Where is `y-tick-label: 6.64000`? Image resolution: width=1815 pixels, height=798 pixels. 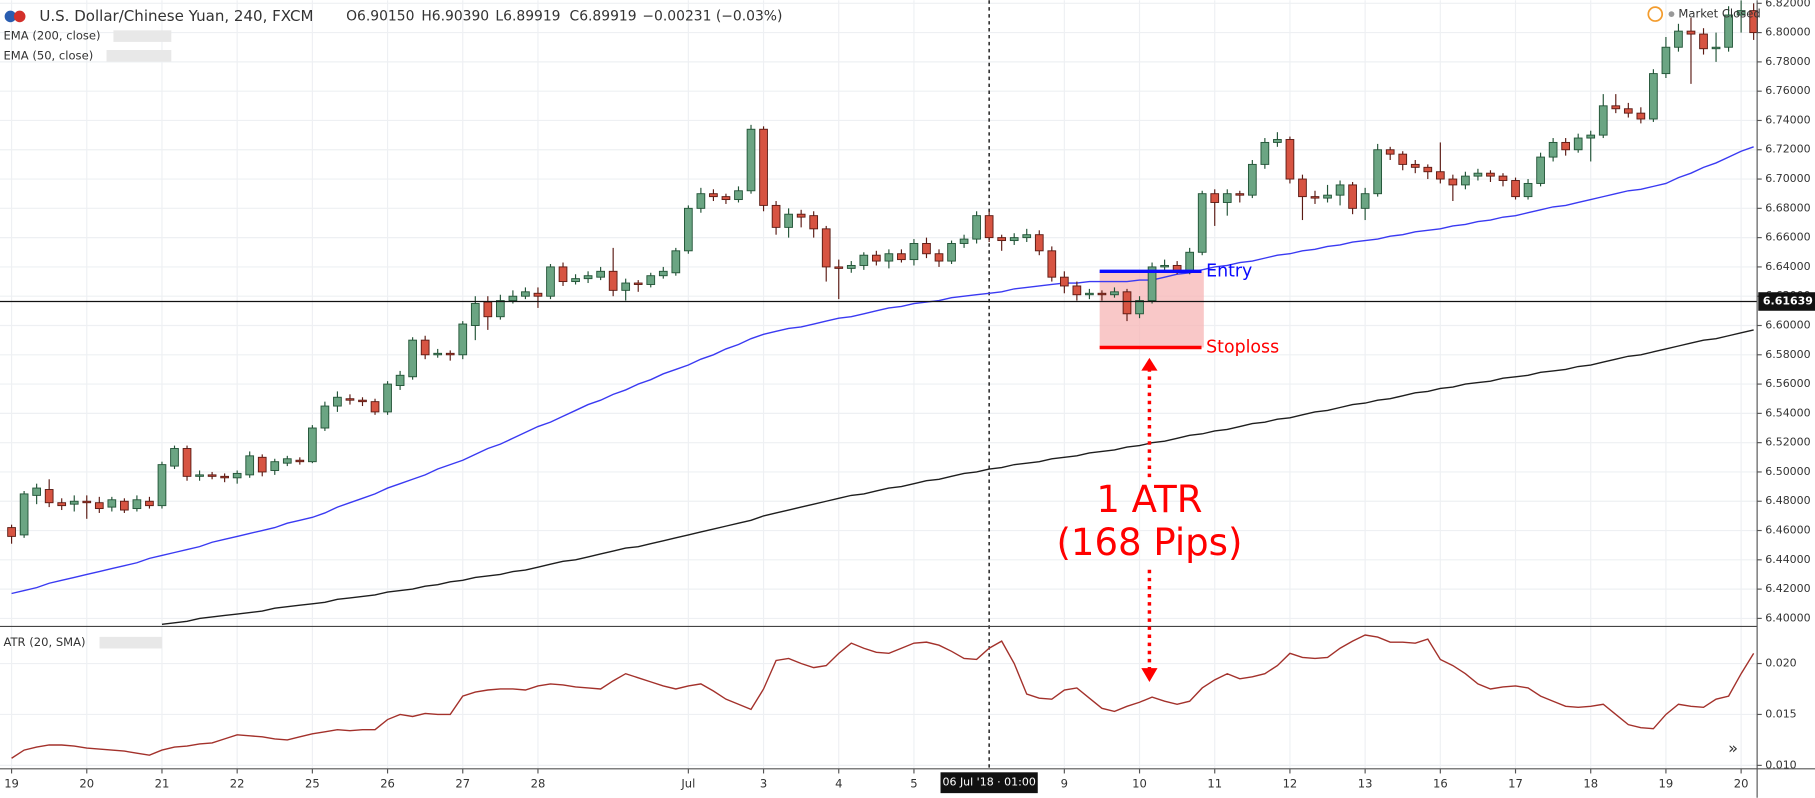
y-tick-label: 6.64000 is located at coordinates (1787, 266).